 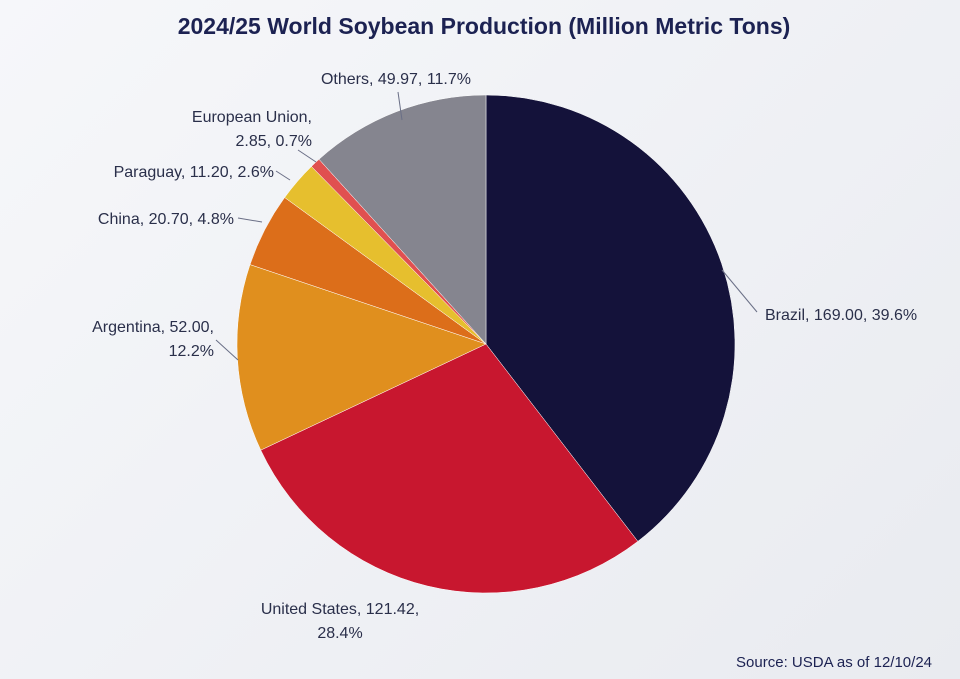 What do you see at coordinates (227, 350) in the screenshot?
I see `leader-line-argentina` at bounding box center [227, 350].